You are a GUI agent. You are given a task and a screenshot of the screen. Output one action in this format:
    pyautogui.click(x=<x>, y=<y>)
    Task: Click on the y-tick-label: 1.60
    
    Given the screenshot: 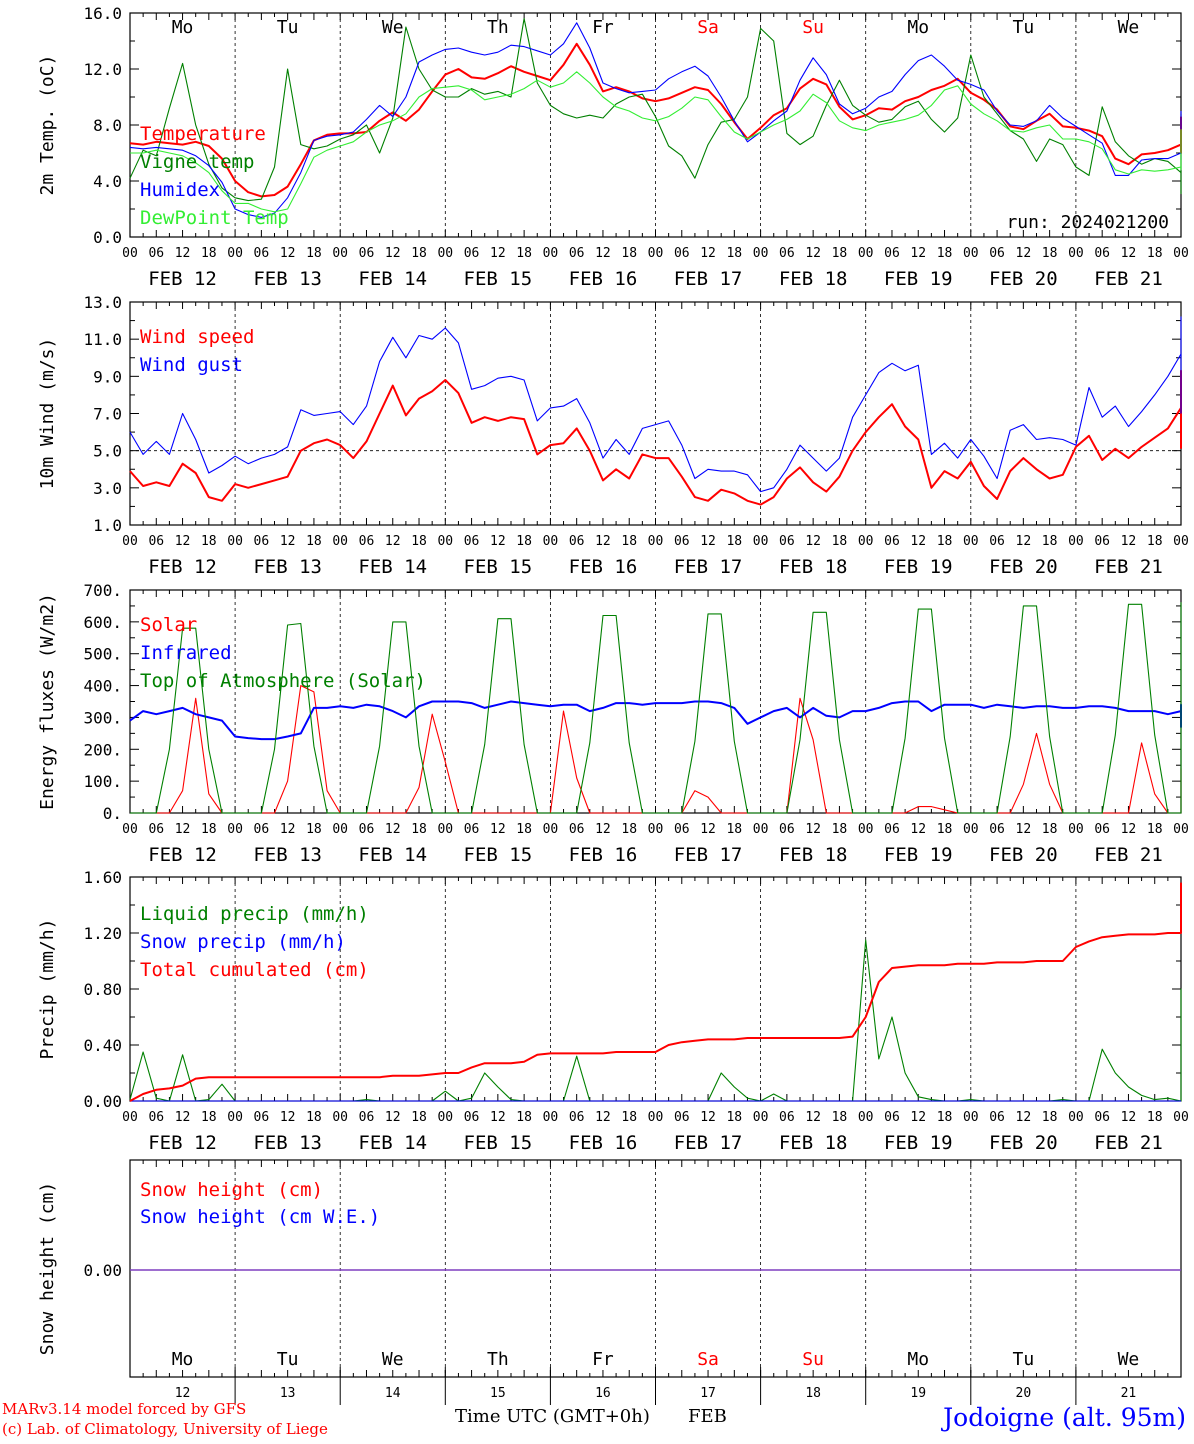 What is the action you would take?
    pyautogui.click(x=102, y=877)
    